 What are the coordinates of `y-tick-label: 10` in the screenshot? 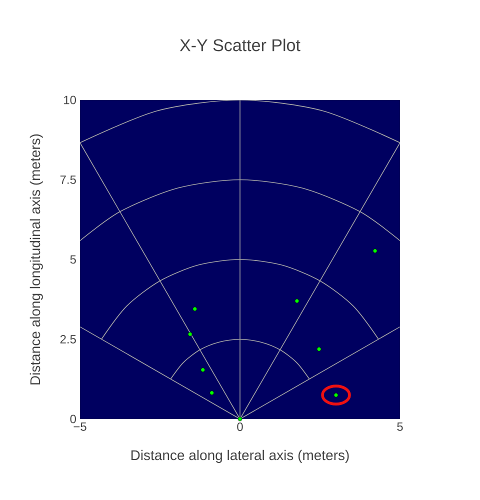 It's located at (70, 100).